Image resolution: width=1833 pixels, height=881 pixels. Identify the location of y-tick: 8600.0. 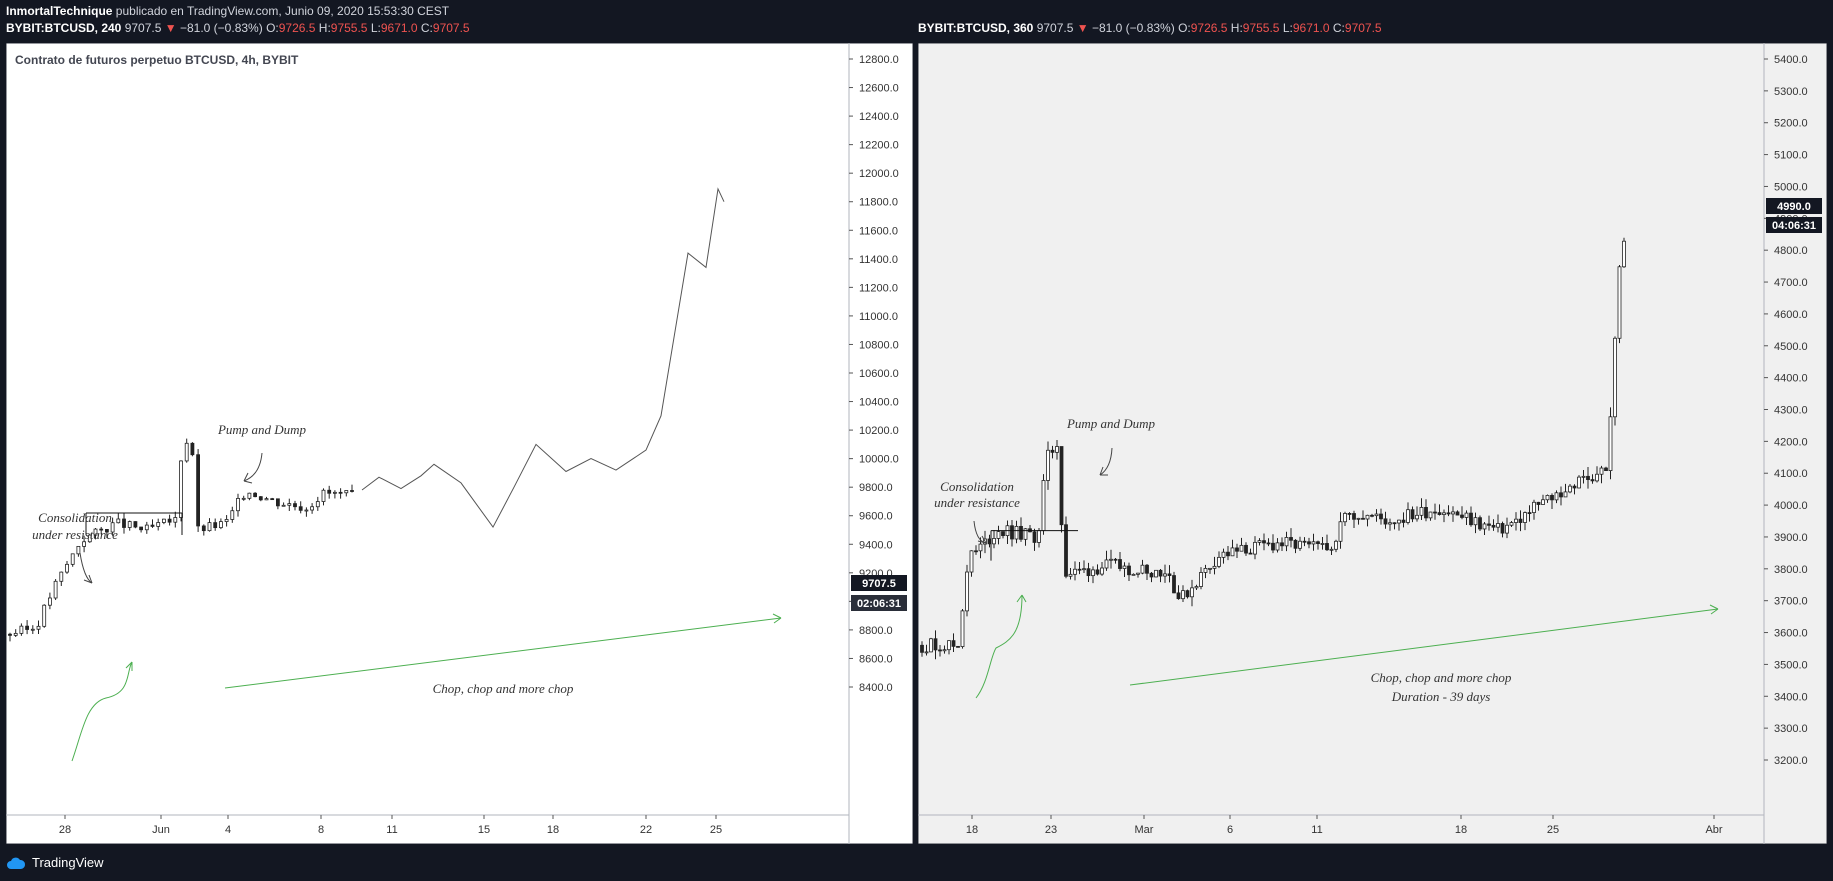
(871, 659).